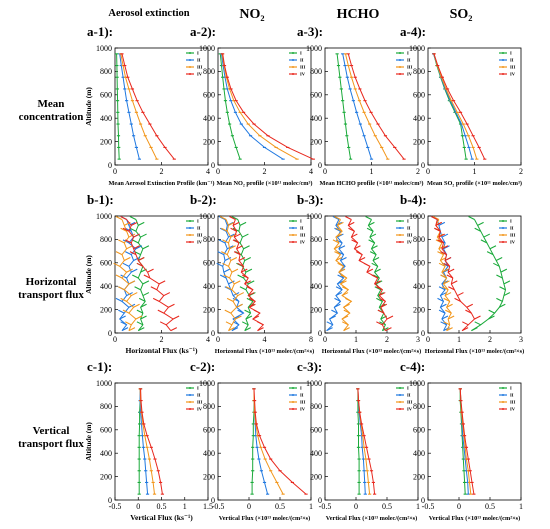 The image size is (550, 529). Describe the element at coordinates (198, 388) in the screenshot. I see `legend-label-c-1: I` at that location.